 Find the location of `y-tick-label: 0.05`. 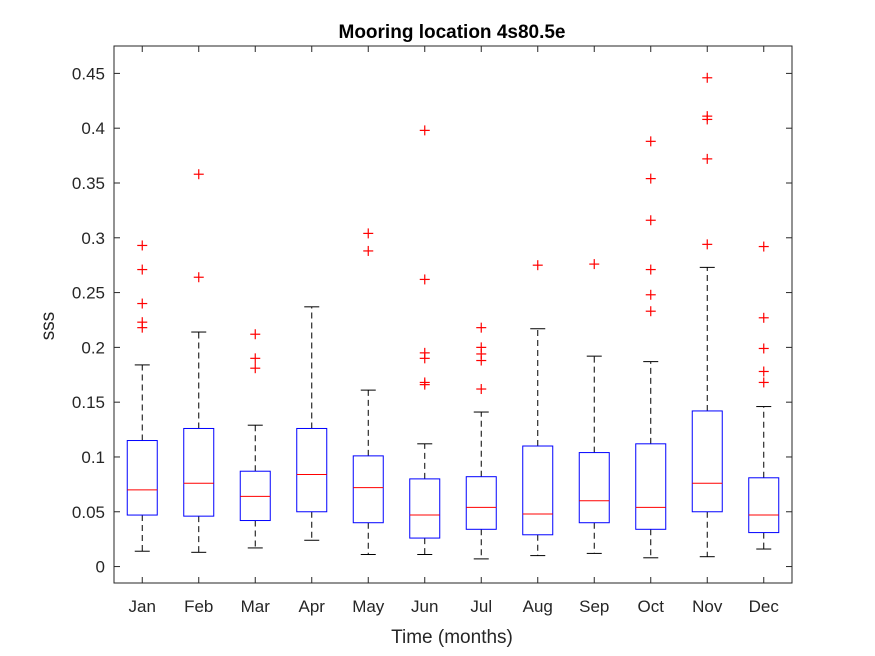

y-tick-label: 0.05 is located at coordinates (88, 512).